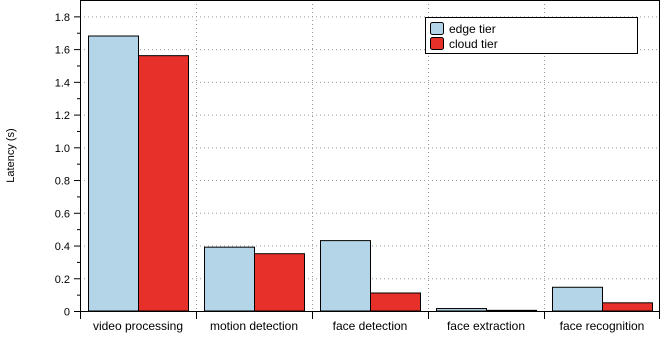  What do you see at coordinates (62, 182) in the screenshot?
I see `y-tick-label: 0.8` at bounding box center [62, 182].